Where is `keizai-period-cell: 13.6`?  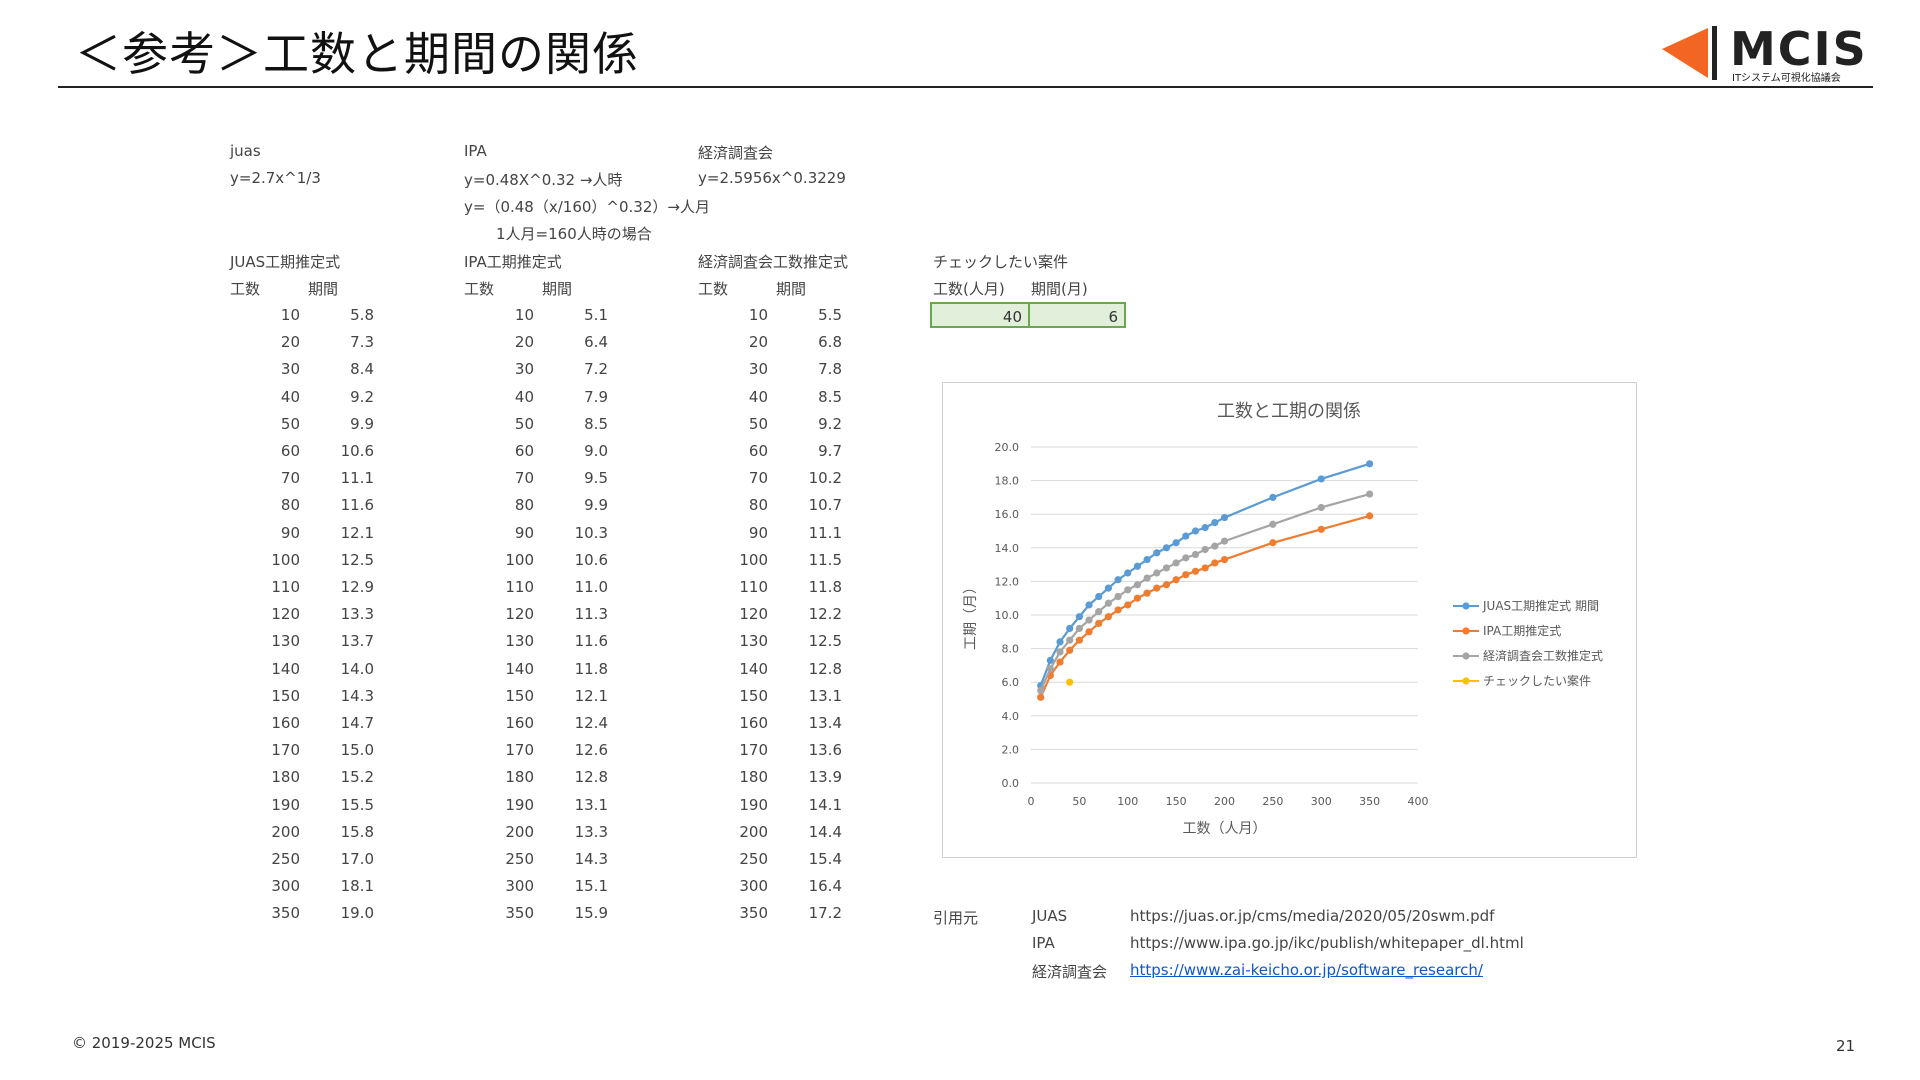
keizai-period-cell: 13.6 is located at coordinates (825, 750).